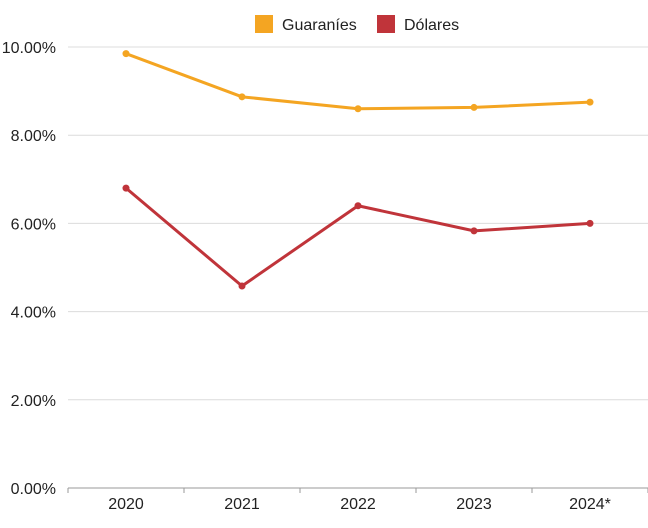 The height and width of the screenshot is (528, 648). What do you see at coordinates (431, 25) in the screenshot?
I see `legend-label: Dólares` at bounding box center [431, 25].